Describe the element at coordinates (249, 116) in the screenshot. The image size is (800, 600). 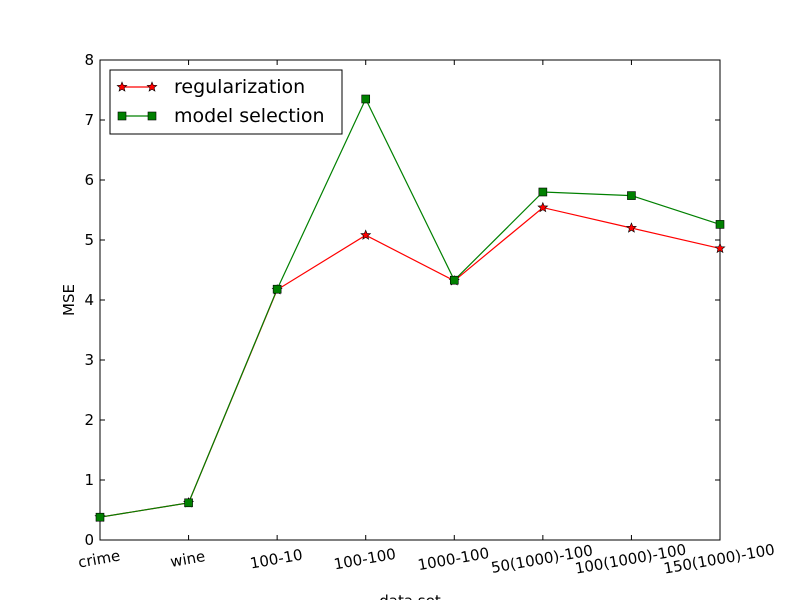
I see `legend-label: model selection` at that location.